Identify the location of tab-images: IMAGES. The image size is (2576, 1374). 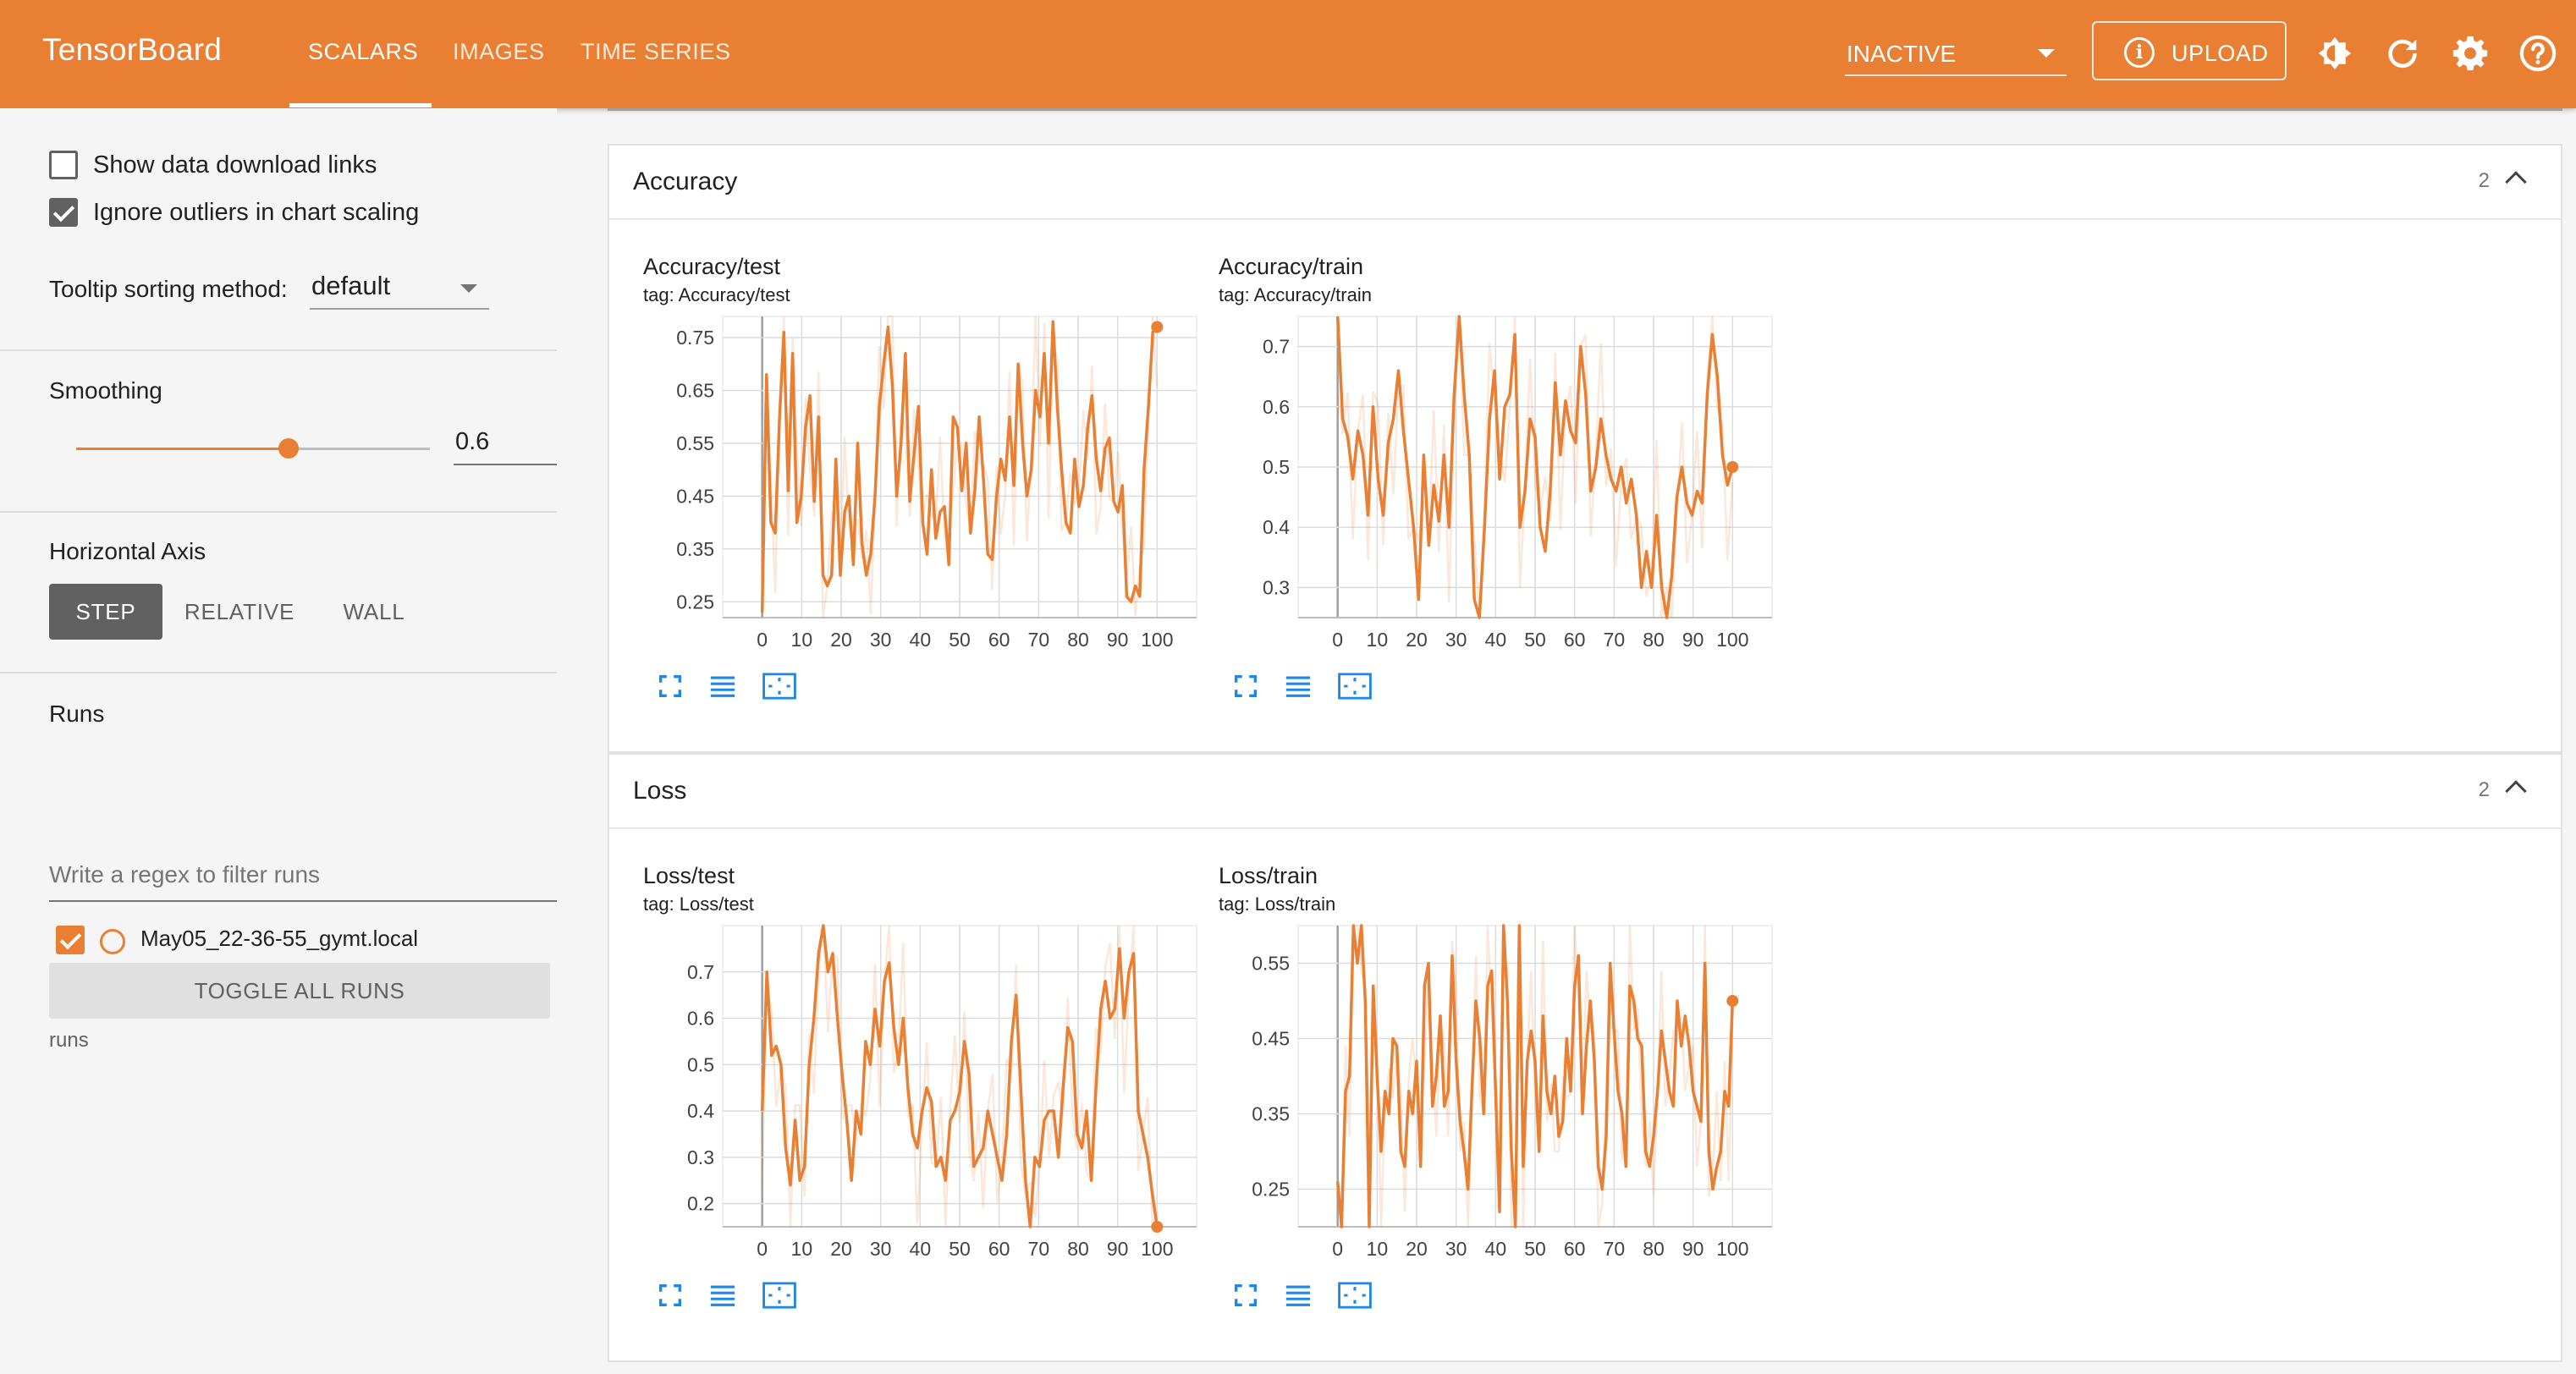
(499, 51).